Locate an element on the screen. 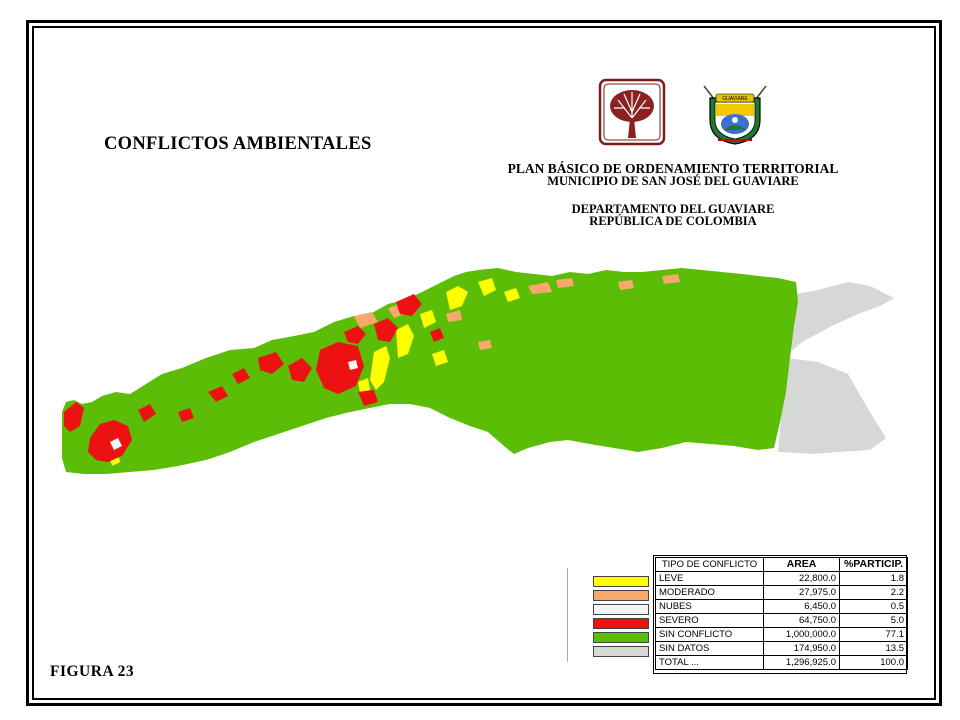 The height and width of the screenshot is (720, 960). legend-swatch-sin-conflicto is located at coordinates (621, 637).